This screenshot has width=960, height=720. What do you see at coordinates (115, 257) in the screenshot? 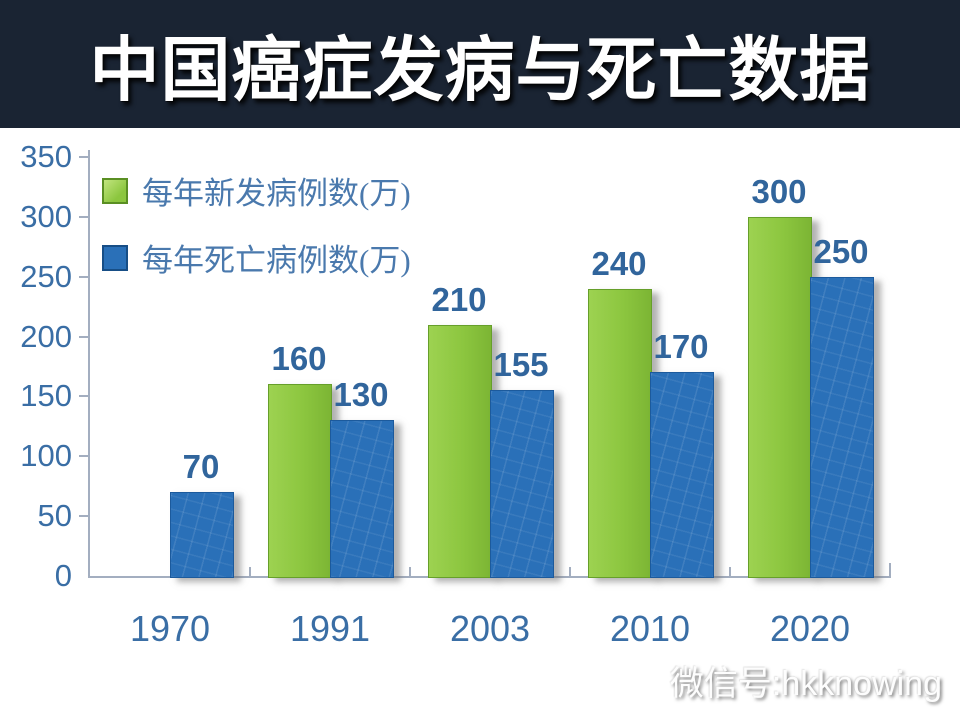
I see `legend-swatch-deaths-icon` at bounding box center [115, 257].